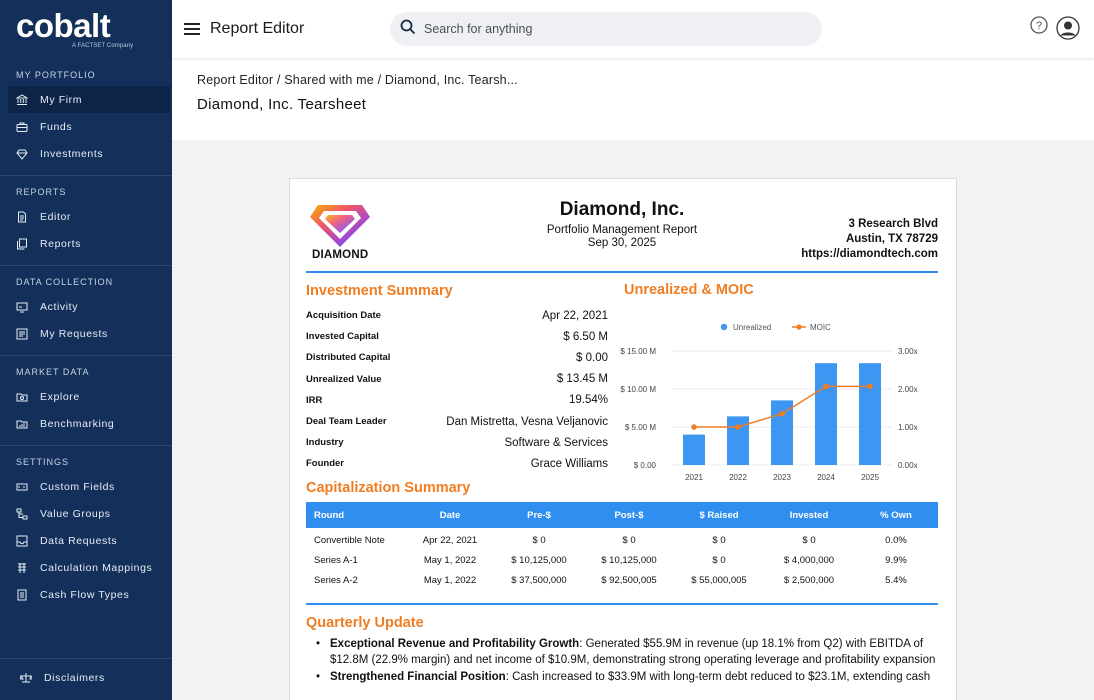 The width and height of the screenshot is (1094, 700). Describe the element at coordinates (86, 126) in the screenshot. I see `sidebar-item-funds: Funds` at that location.